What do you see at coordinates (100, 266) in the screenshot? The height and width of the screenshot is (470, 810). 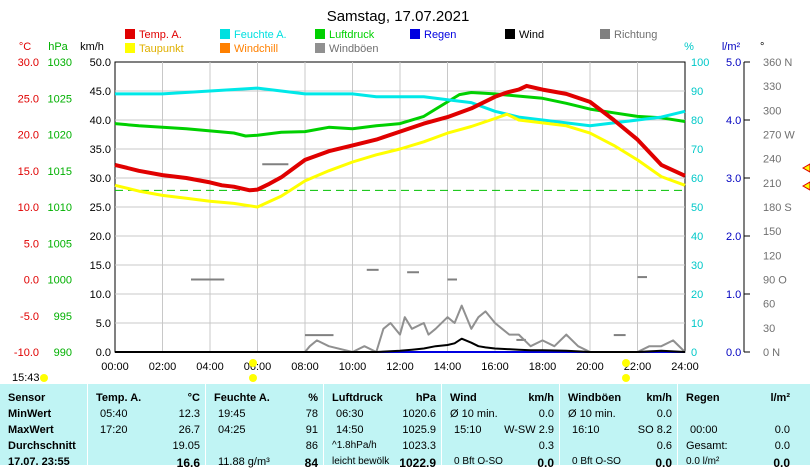 I see `tick-label-wind: 15.0` at bounding box center [100, 266].